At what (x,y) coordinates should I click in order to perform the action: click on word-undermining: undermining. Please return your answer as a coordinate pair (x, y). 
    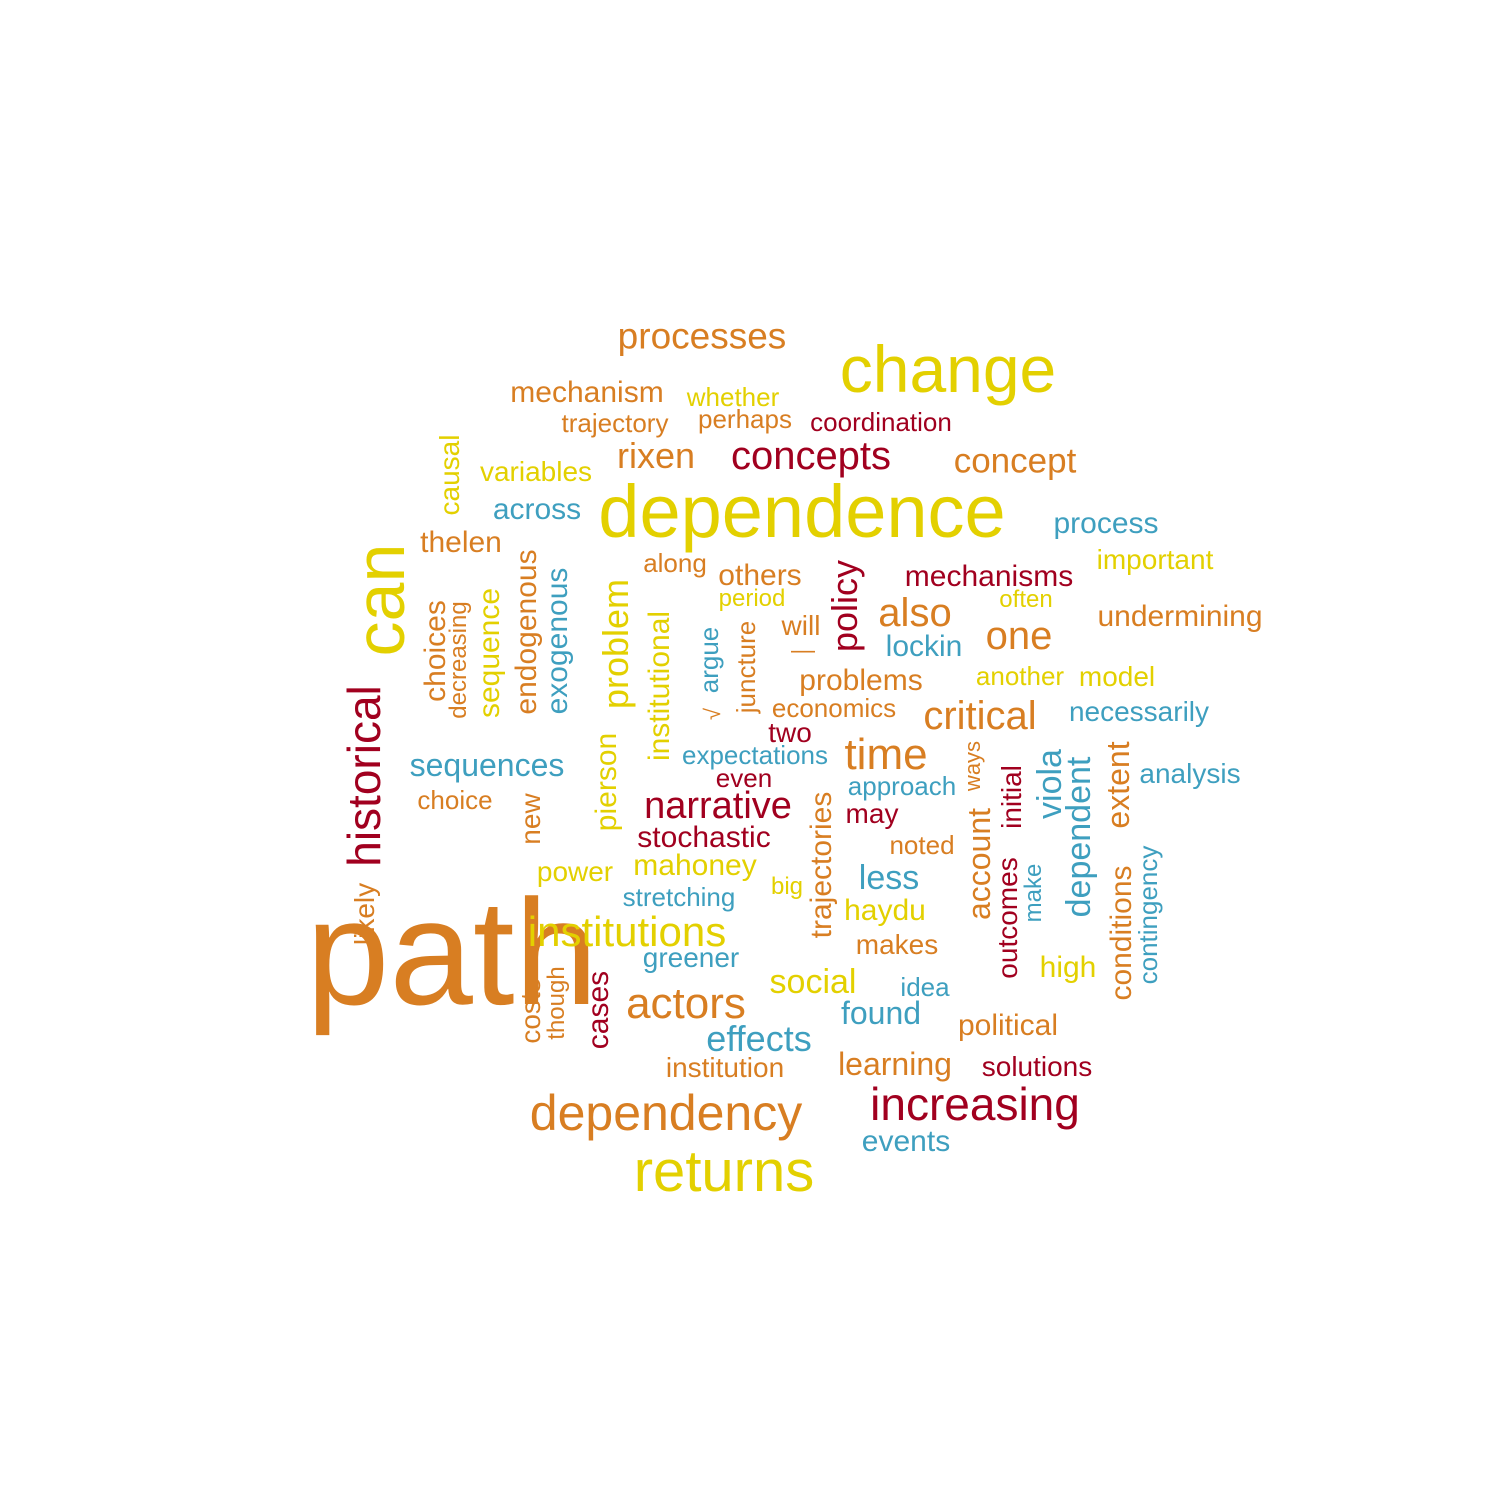
    Looking at the image, I should click on (1180, 616).